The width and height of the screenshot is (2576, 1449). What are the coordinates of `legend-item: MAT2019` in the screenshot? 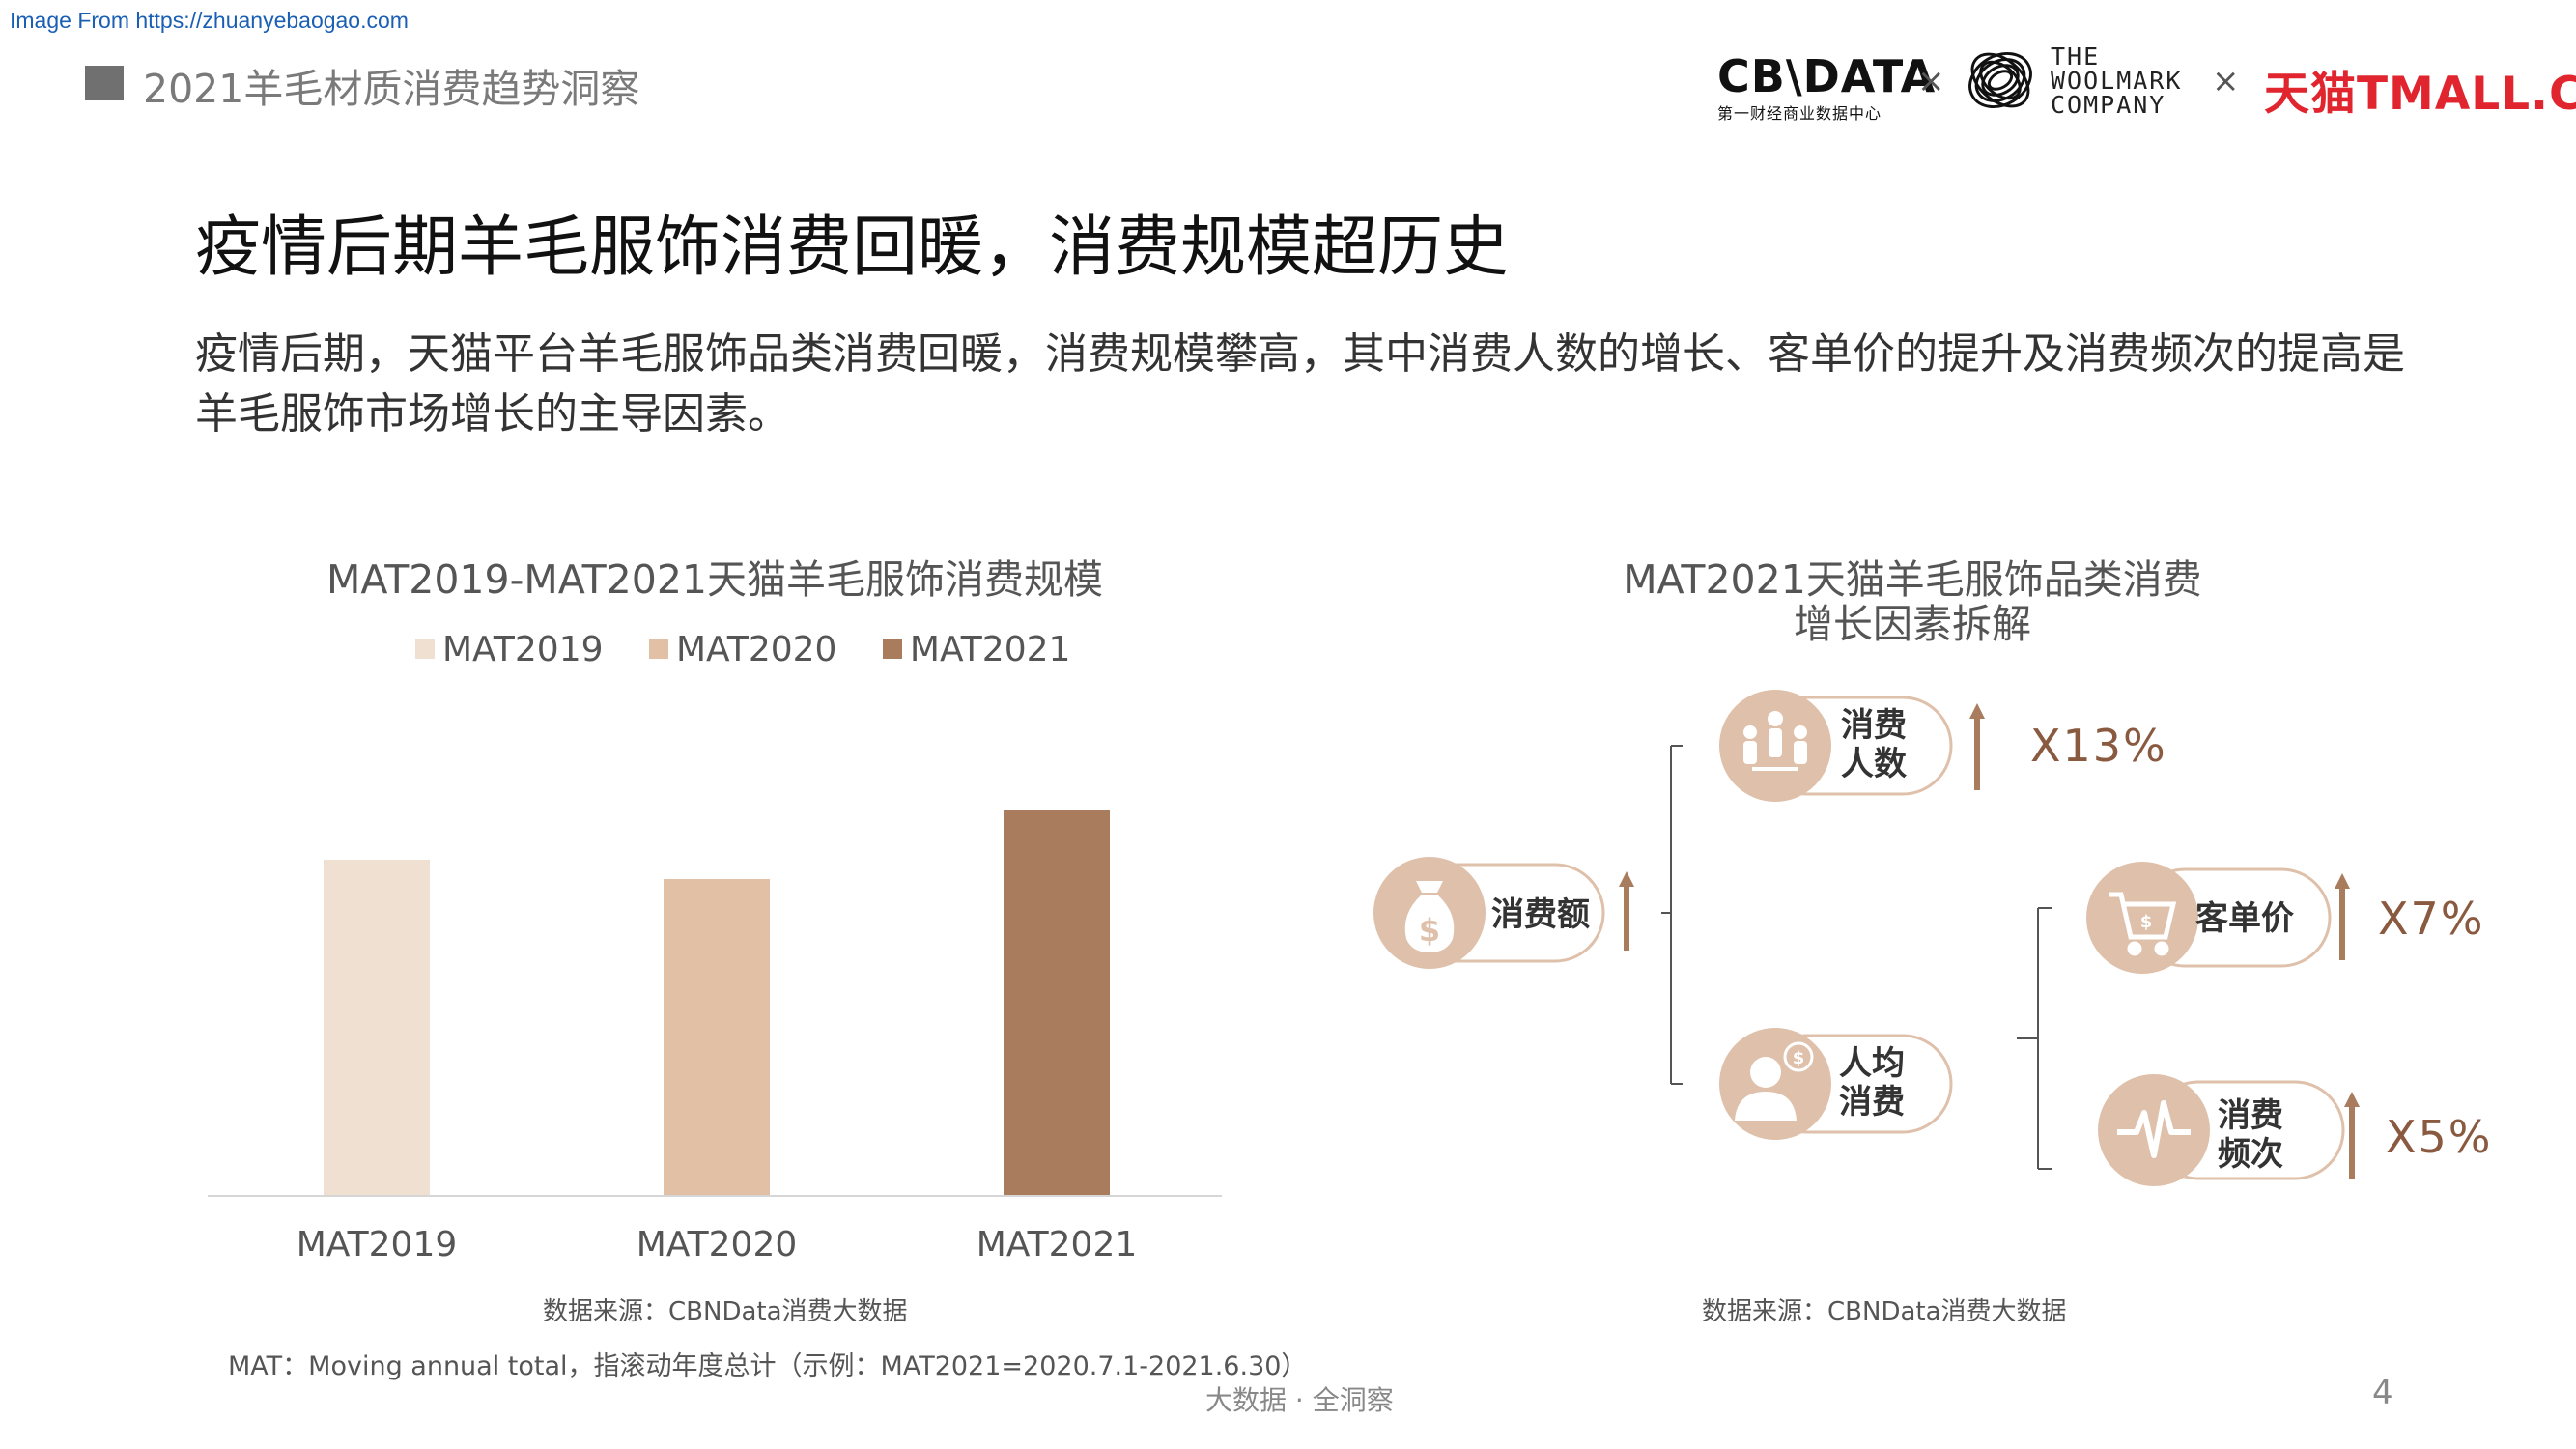 It's located at (510, 649).